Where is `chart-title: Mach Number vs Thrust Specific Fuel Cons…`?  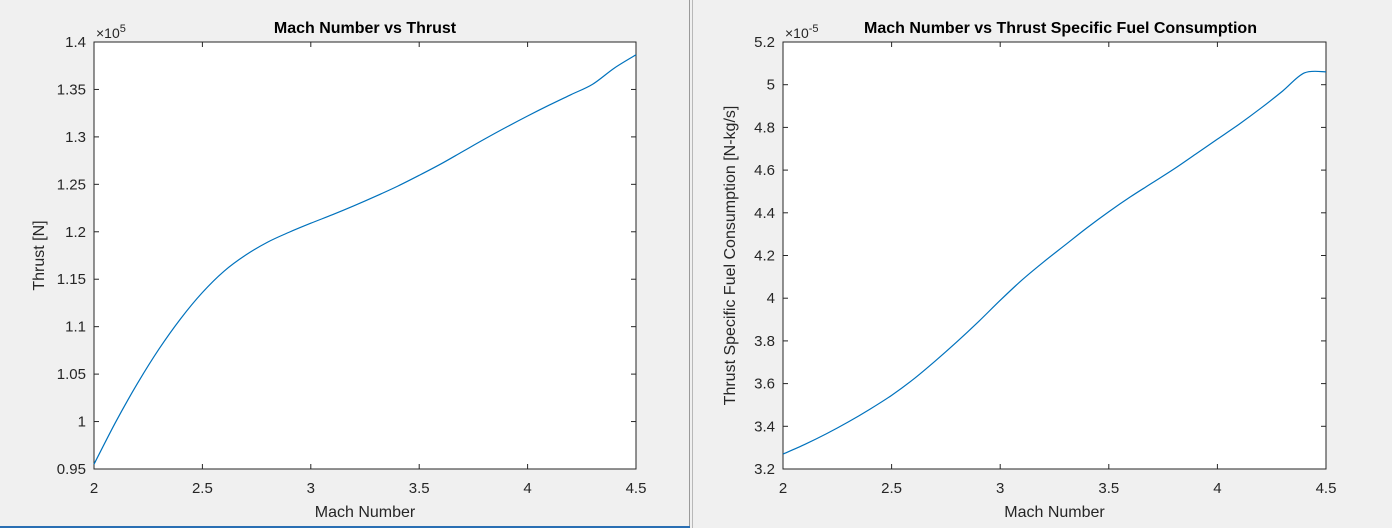 chart-title: Mach Number vs Thrust Specific Fuel Cons… is located at coordinates (1060, 28).